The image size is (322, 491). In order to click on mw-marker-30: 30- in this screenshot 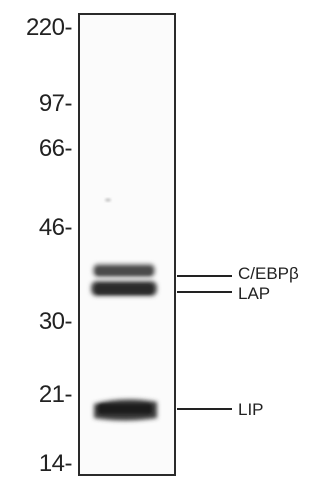, I will do `click(55, 321)`.